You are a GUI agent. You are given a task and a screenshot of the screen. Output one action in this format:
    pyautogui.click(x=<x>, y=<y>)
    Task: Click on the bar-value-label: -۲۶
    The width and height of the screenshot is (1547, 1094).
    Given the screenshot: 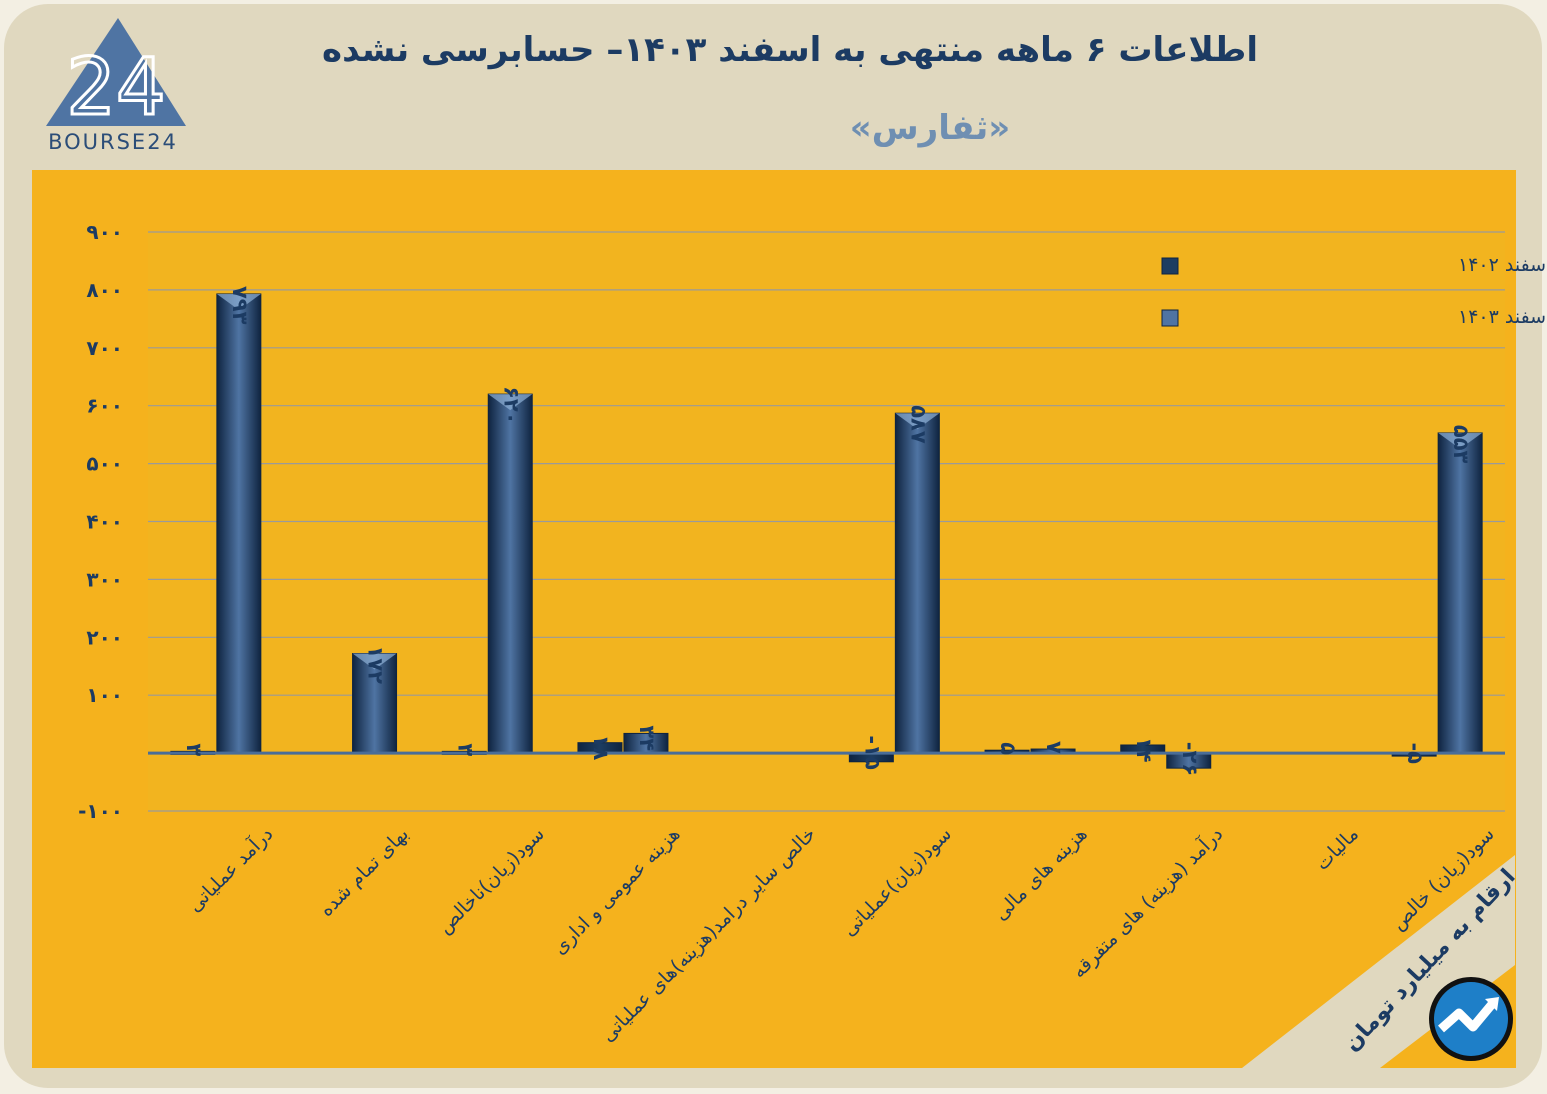 What is the action you would take?
    pyautogui.click(x=1190, y=759)
    